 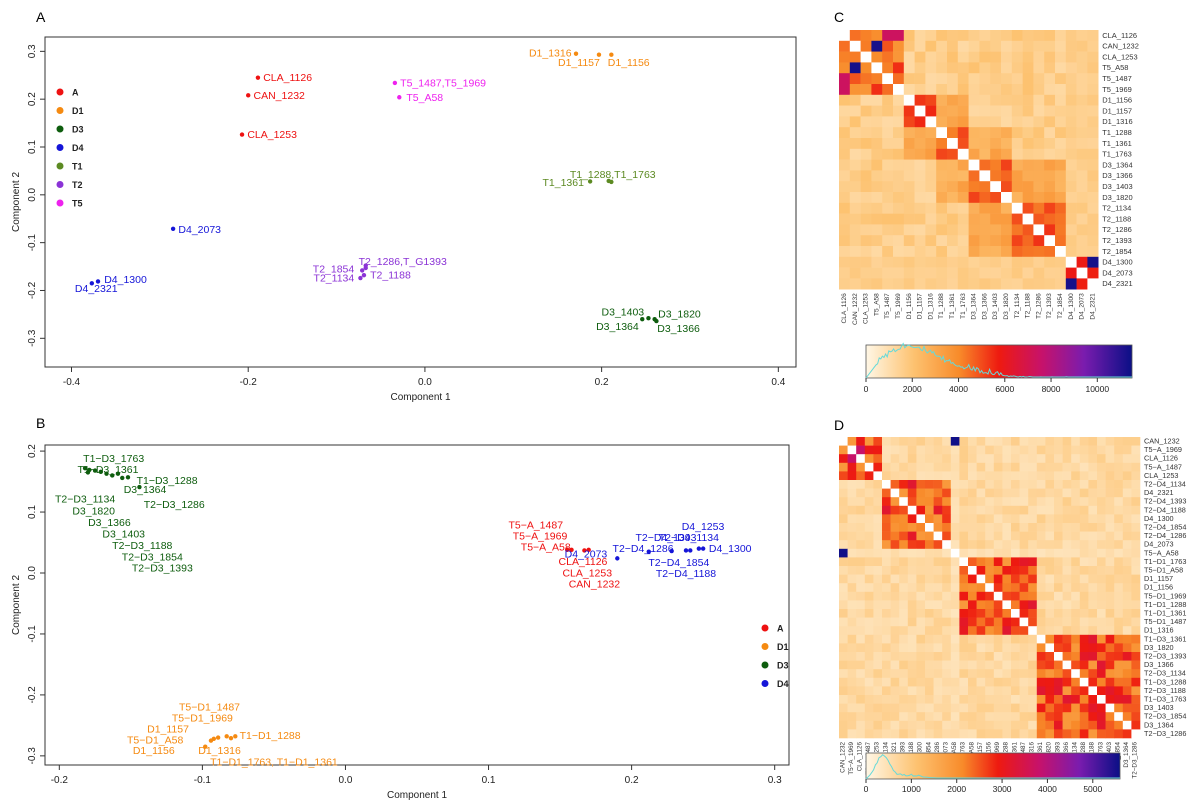 What do you see at coordinates (590, 181) in the screenshot?
I see `data-point-t1` at bounding box center [590, 181].